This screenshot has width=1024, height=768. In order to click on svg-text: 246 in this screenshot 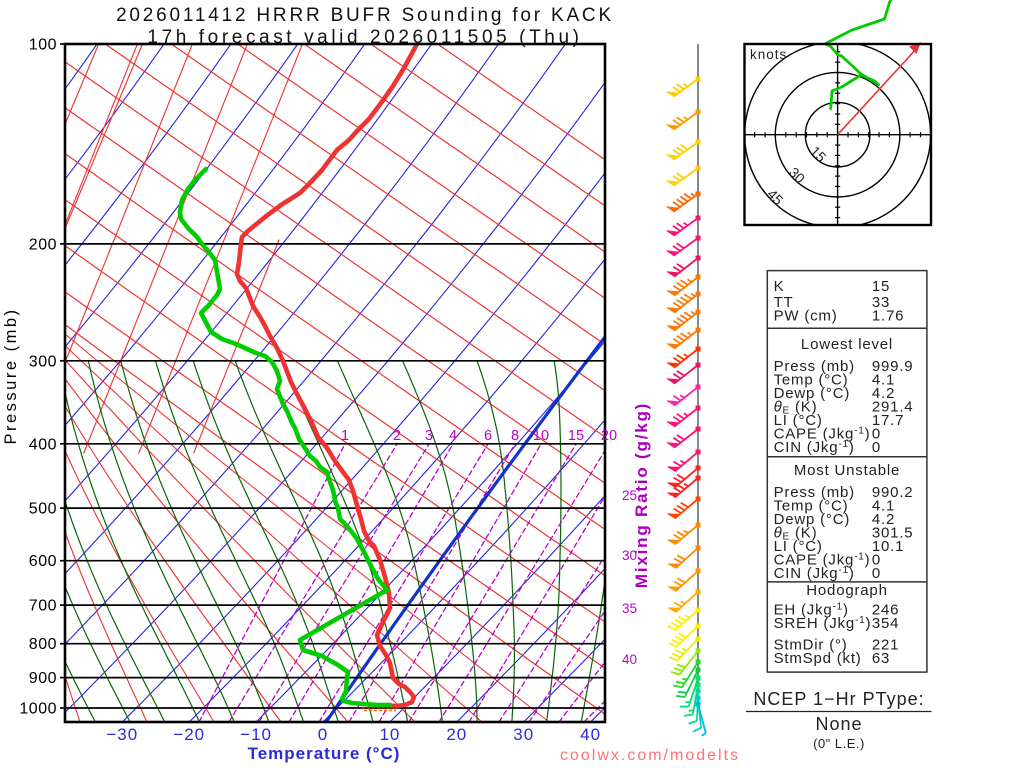, I will do `click(885, 610)`.